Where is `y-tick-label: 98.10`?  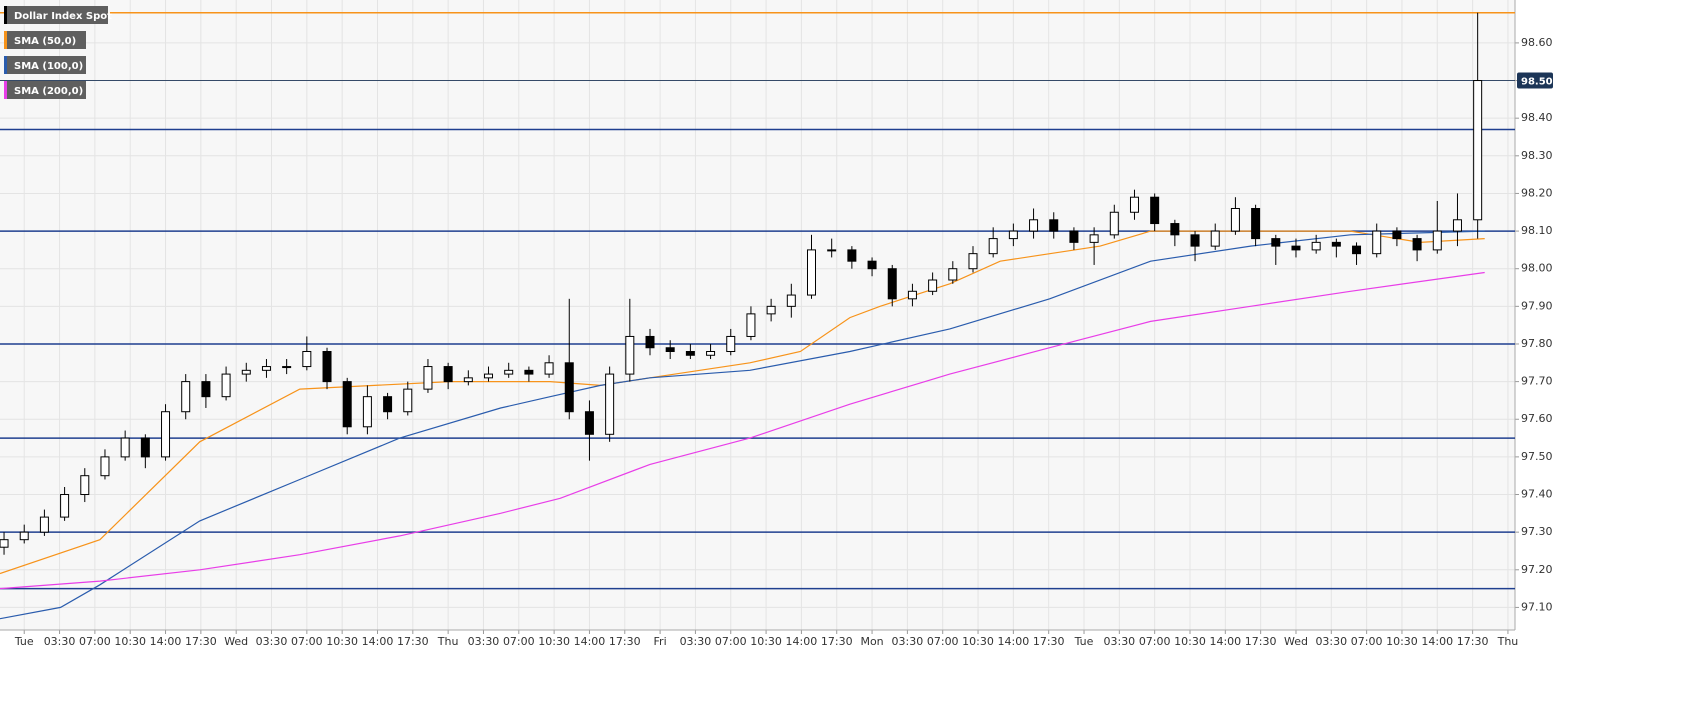
y-tick-label: 98.10 is located at coordinates (1537, 230).